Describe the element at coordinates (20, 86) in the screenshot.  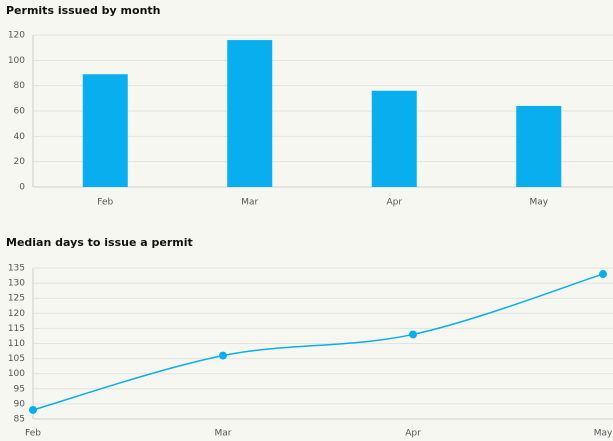
I see `y-tick-label: 80` at that location.